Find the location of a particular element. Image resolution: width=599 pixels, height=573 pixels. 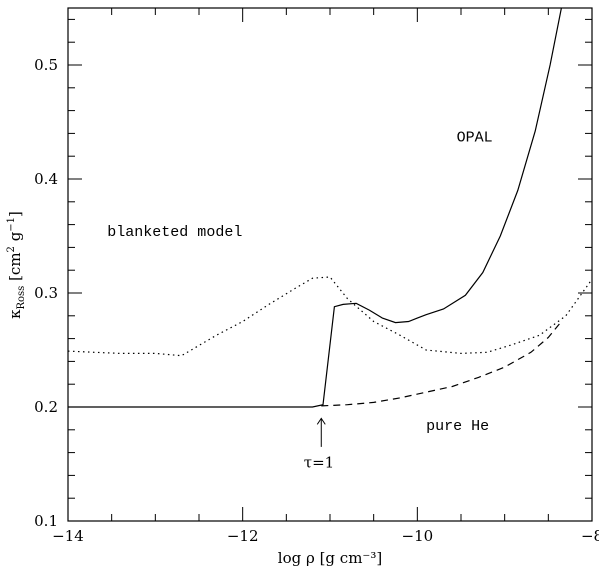

x-tick-label: −12 is located at coordinates (243, 536).